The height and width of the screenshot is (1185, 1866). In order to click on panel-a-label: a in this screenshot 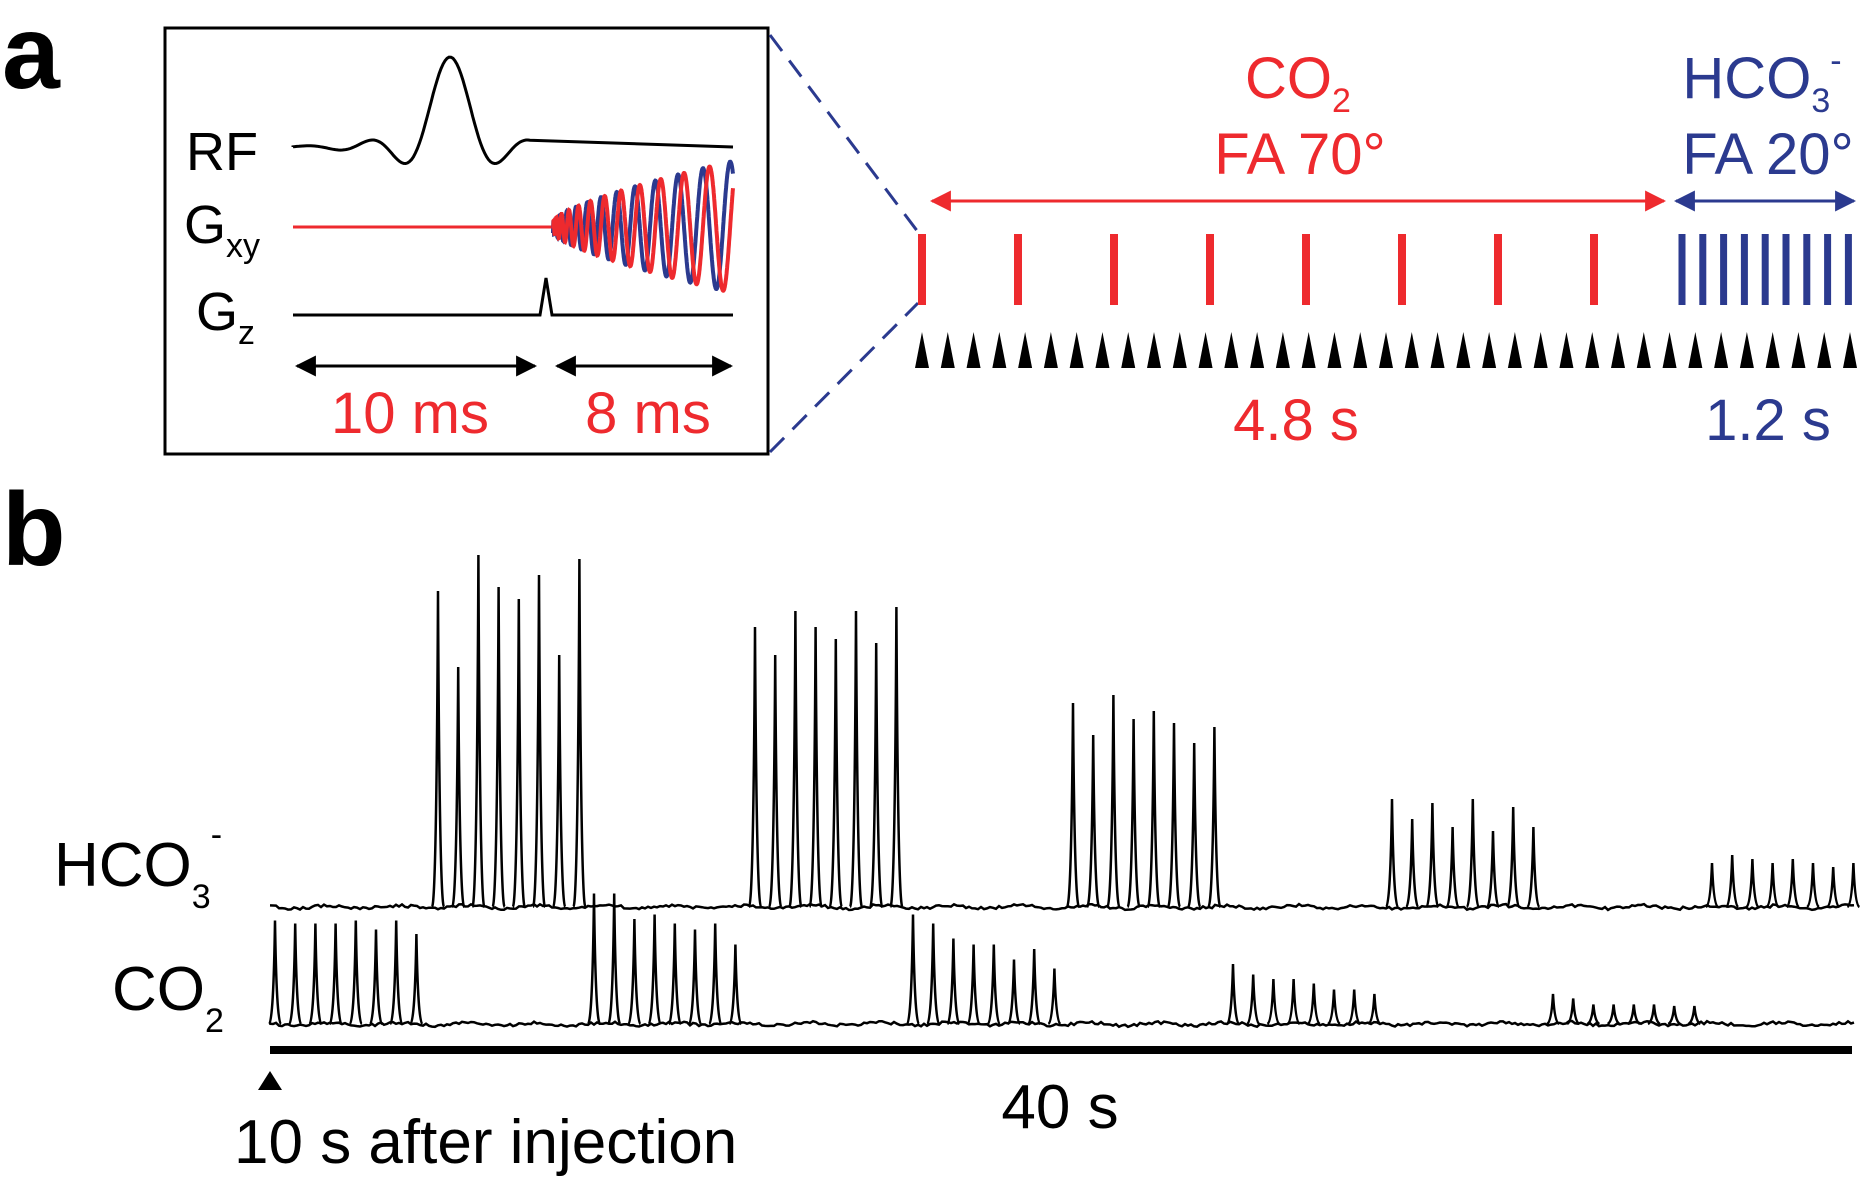, I will do `click(31, 55)`.